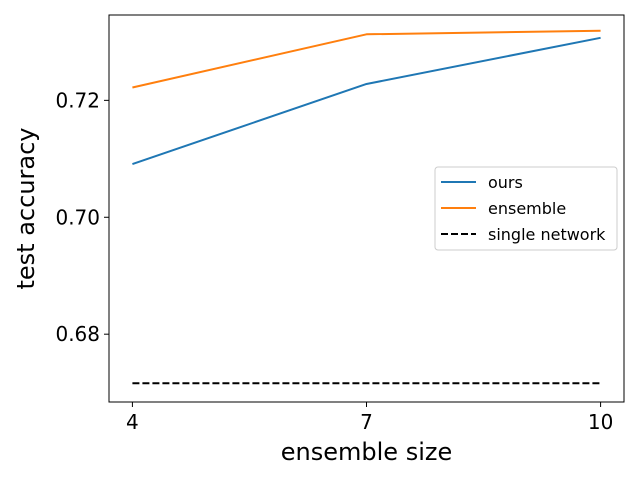 This screenshot has height=484, width=640. I want to click on legend-label: ensemble, so click(527, 208).